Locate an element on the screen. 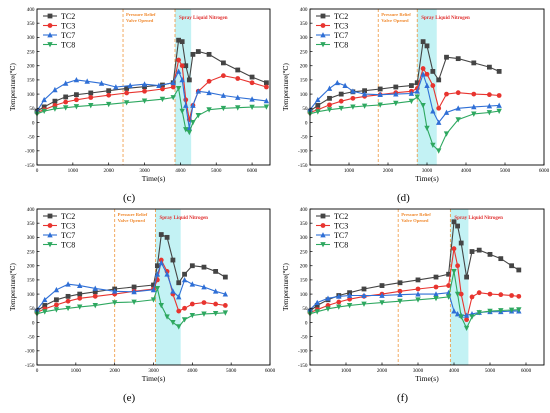 The height and width of the screenshot is (413, 550). y-tick-label: -100 is located at coordinates (30, 352).